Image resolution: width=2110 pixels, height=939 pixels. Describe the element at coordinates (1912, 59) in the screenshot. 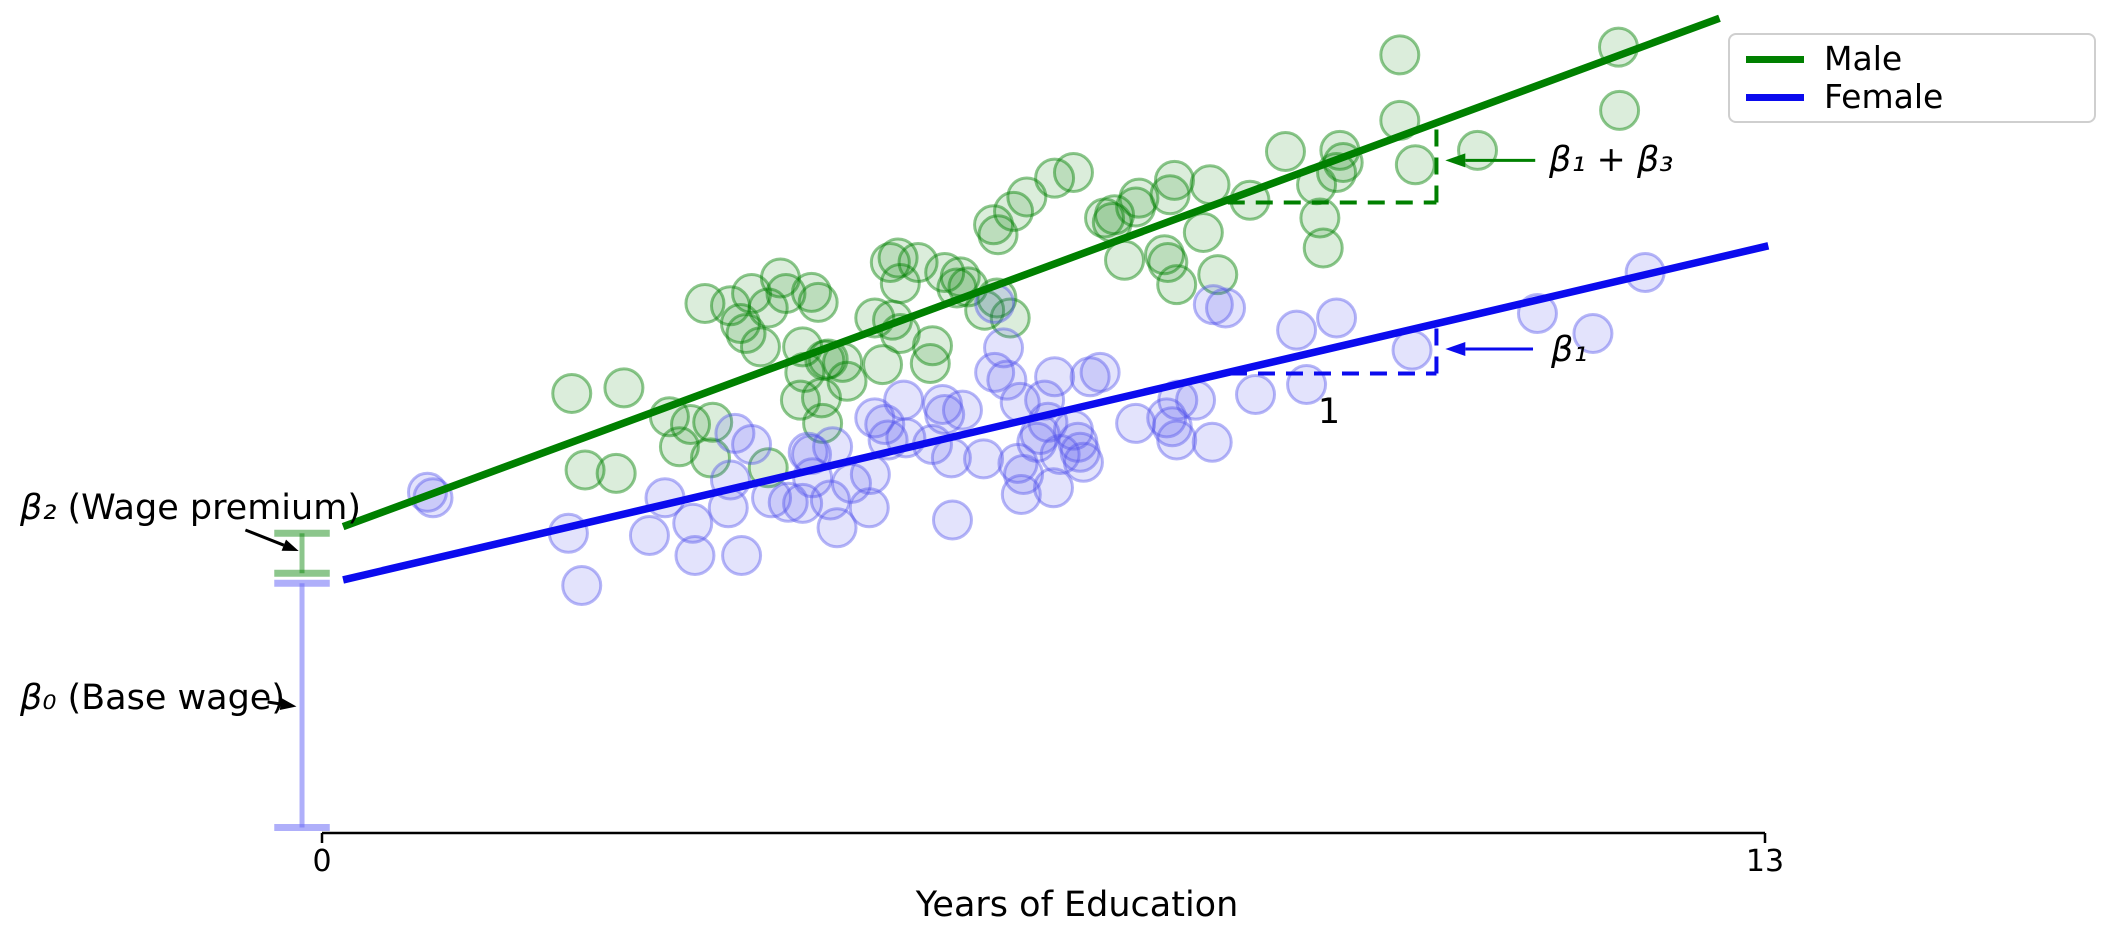

I see `legend-item-male: Male` at that location.